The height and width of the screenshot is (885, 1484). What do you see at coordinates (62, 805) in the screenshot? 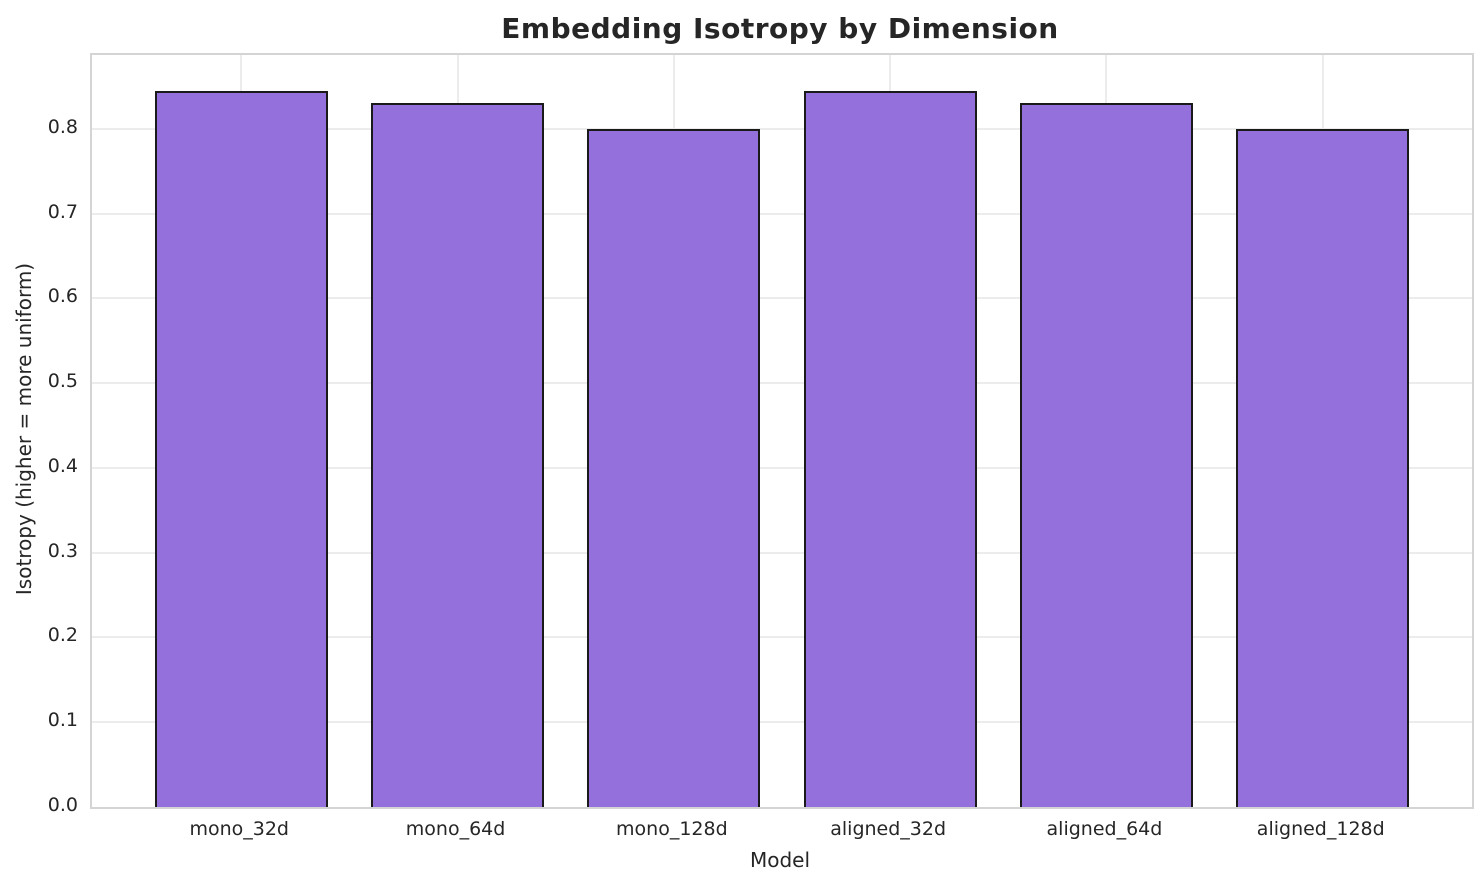
I see `y-tick-label: 0.0` at bounding box center [62, 805].